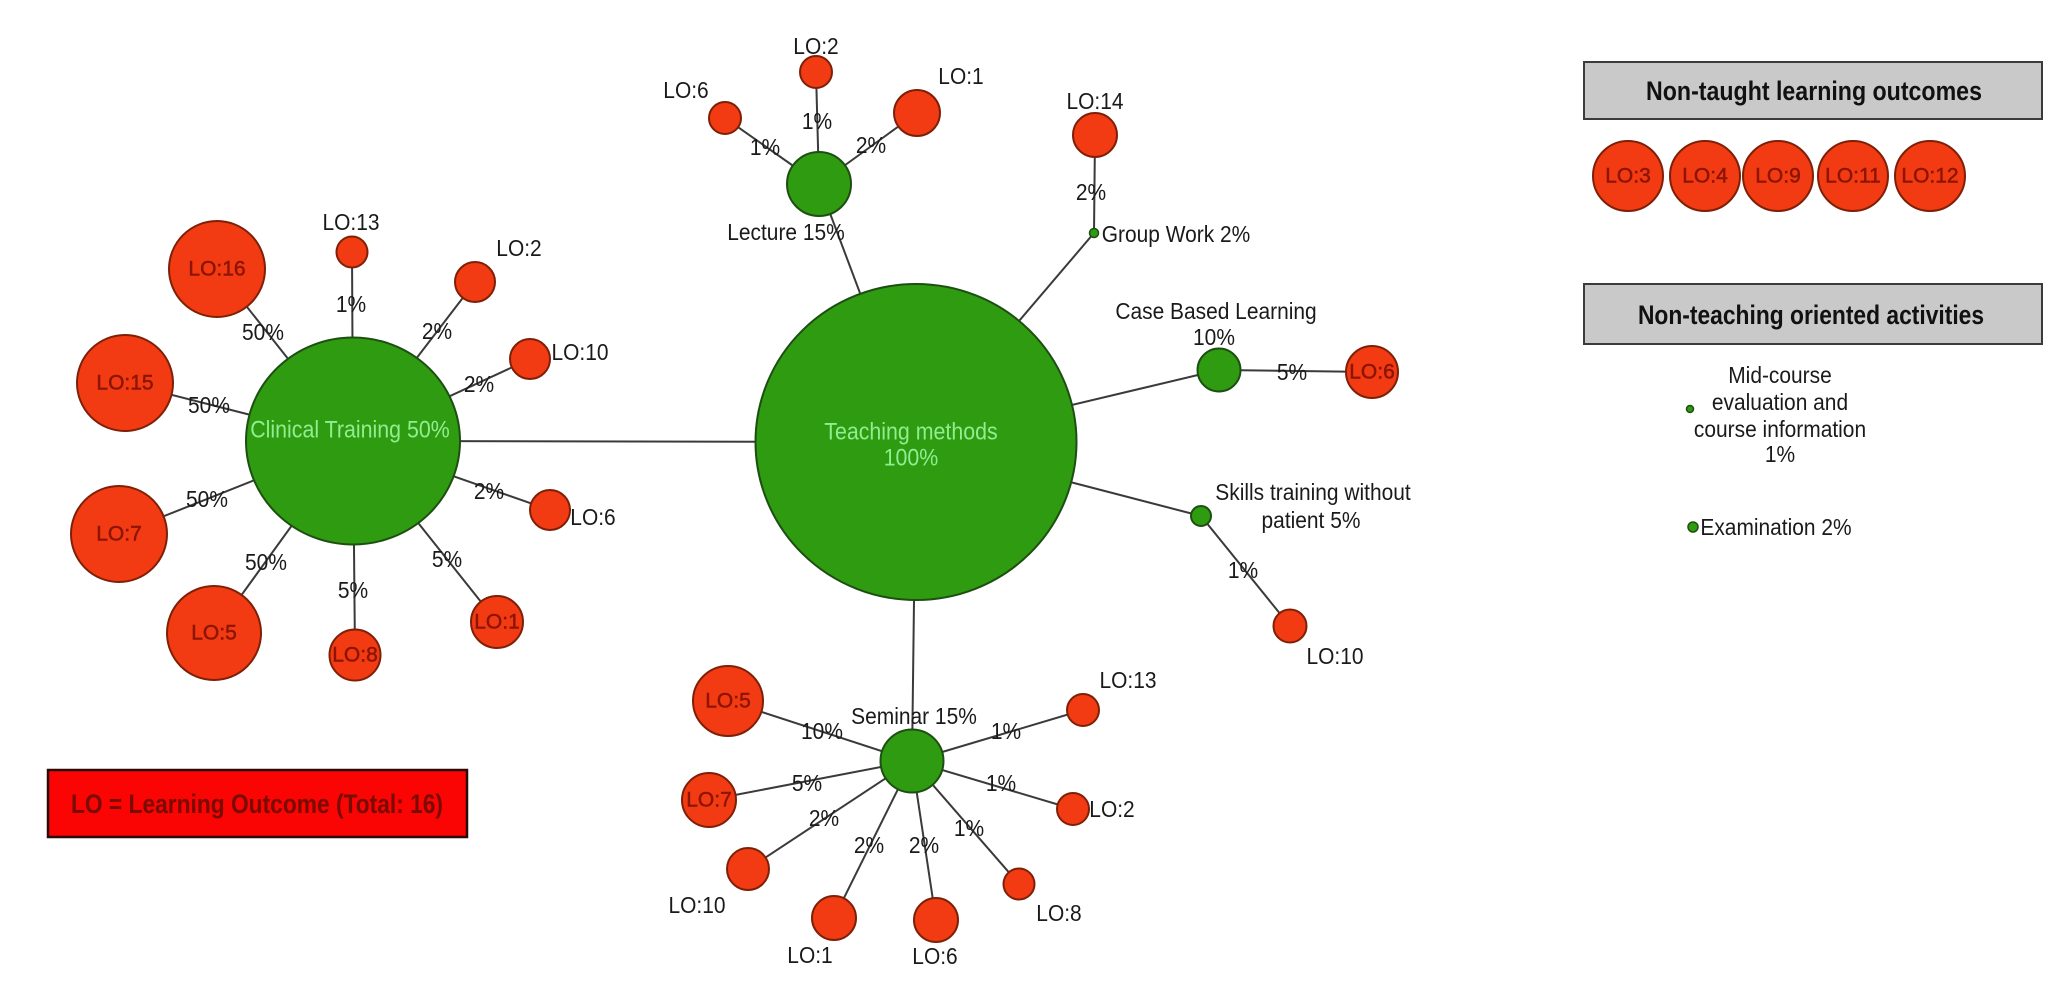  What do you see at coordinates (1215, 311) in the screenshot?
I see `svg-text: Case Based Learning` at bounding box center [1215, 311].